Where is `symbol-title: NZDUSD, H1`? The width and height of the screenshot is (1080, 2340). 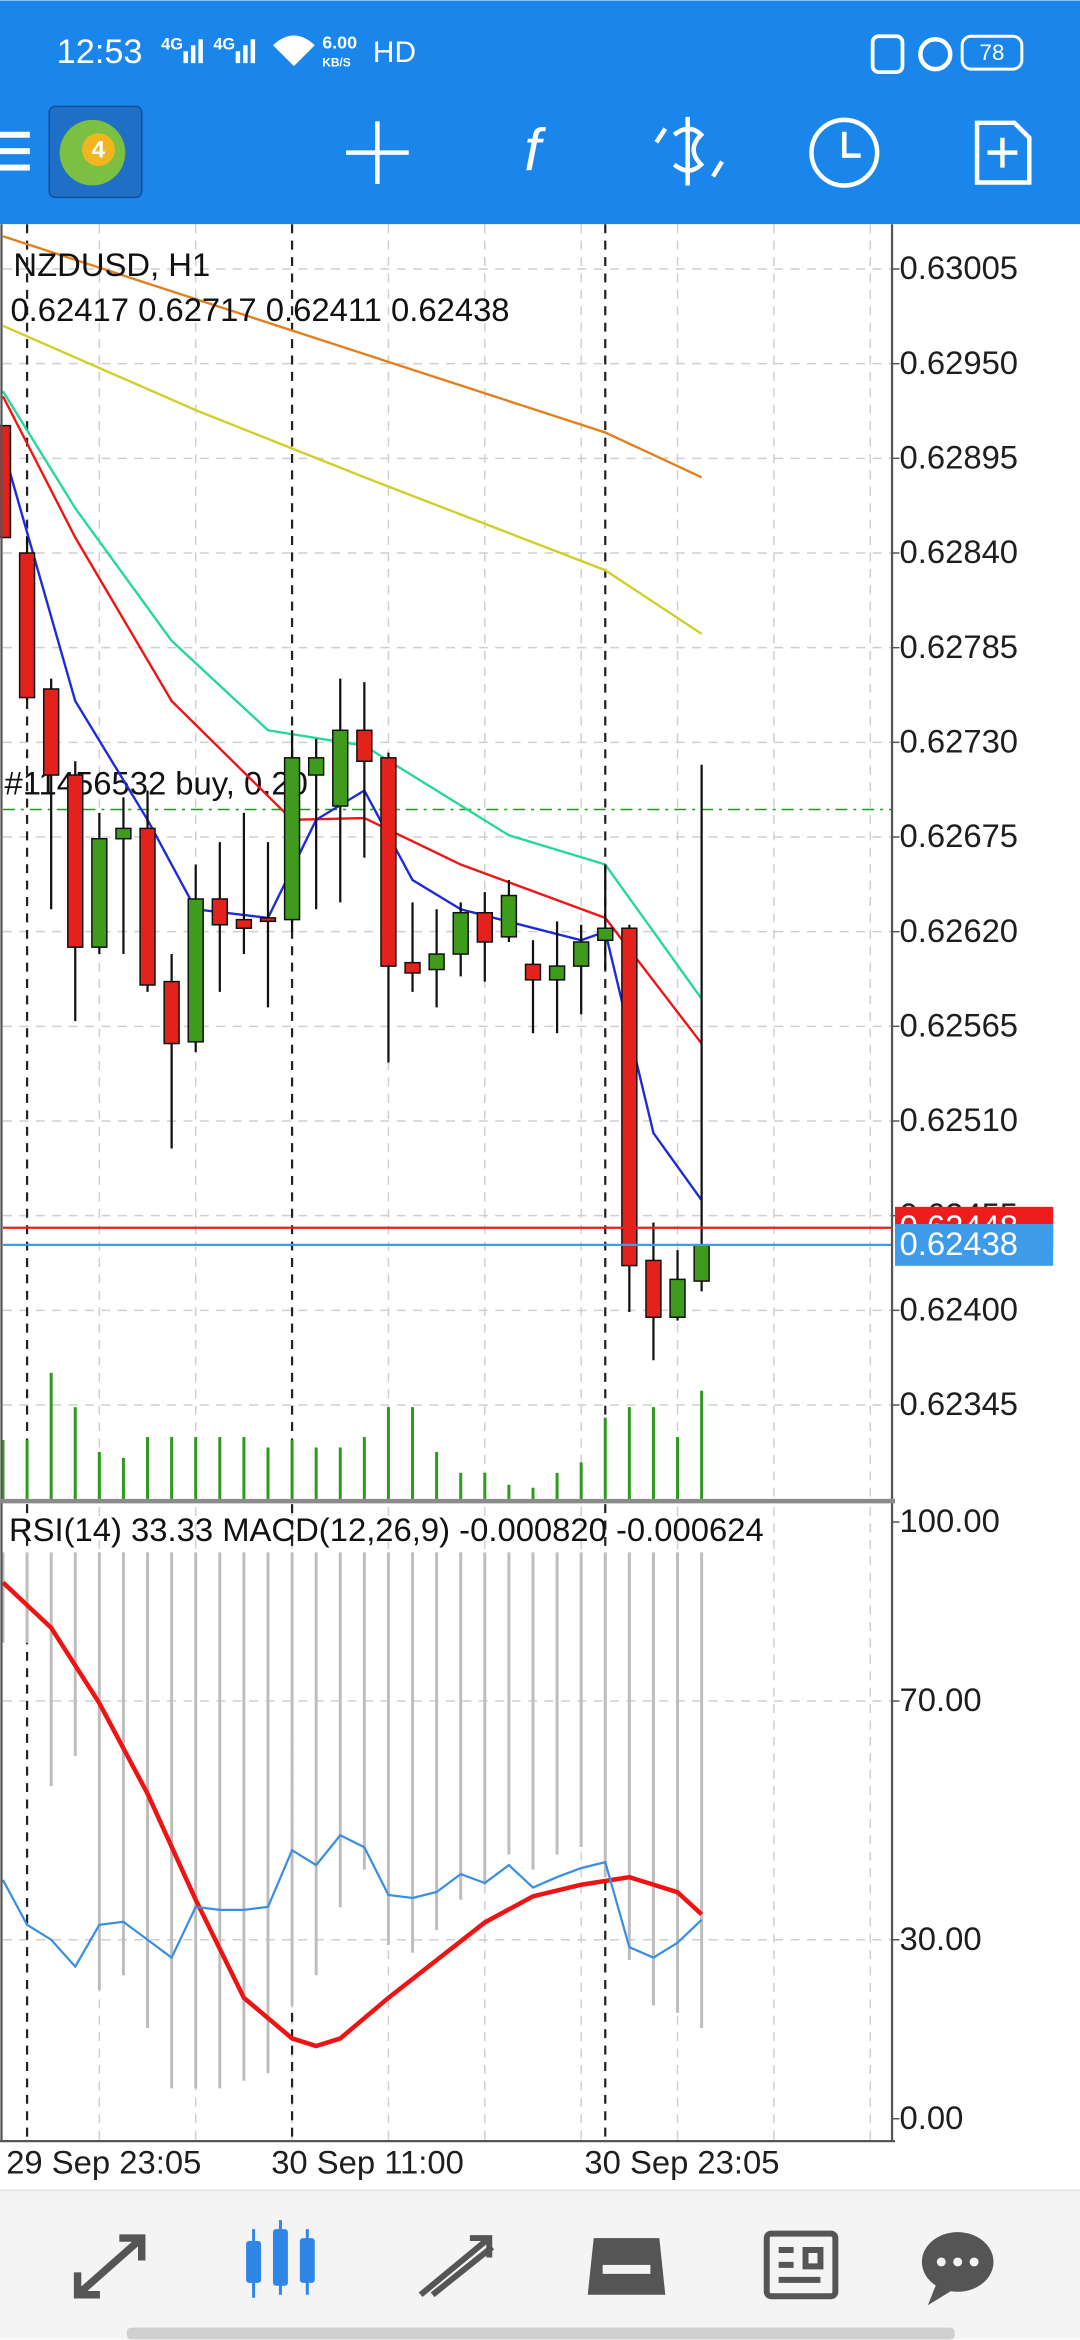
symbol-title: NZDUSD, H1 is located at coordinates (111, 264).